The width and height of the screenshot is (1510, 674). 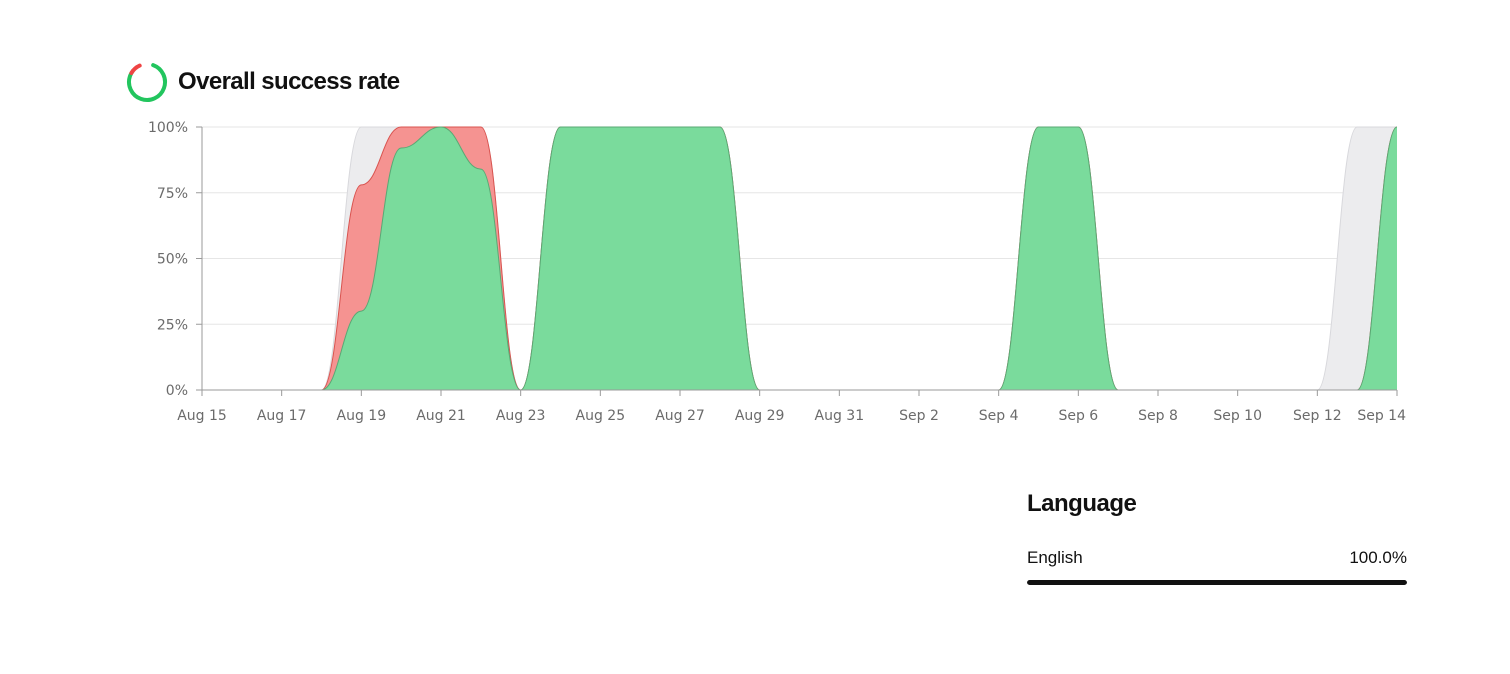 What do you see at coordinates (1237, 416) in the screenshot?
I see `x-tick-label: Sep 10` at bounding box center [1237, 416].